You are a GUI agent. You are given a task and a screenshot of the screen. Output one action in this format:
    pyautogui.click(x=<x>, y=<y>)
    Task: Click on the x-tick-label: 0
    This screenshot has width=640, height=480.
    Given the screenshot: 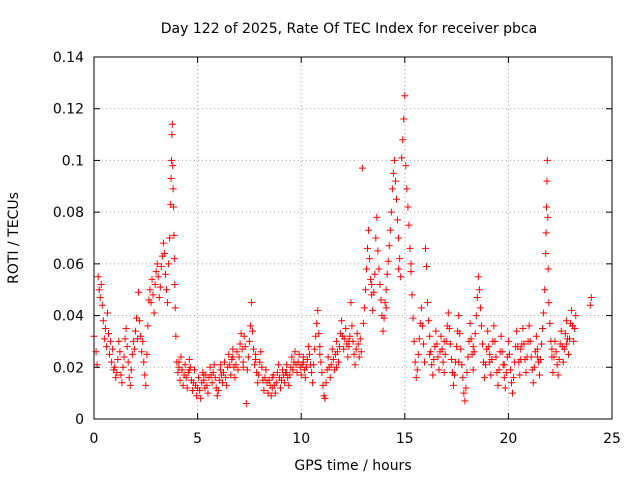 What is the action you would take?
    pyautogui.click(x=94, y=439)
    